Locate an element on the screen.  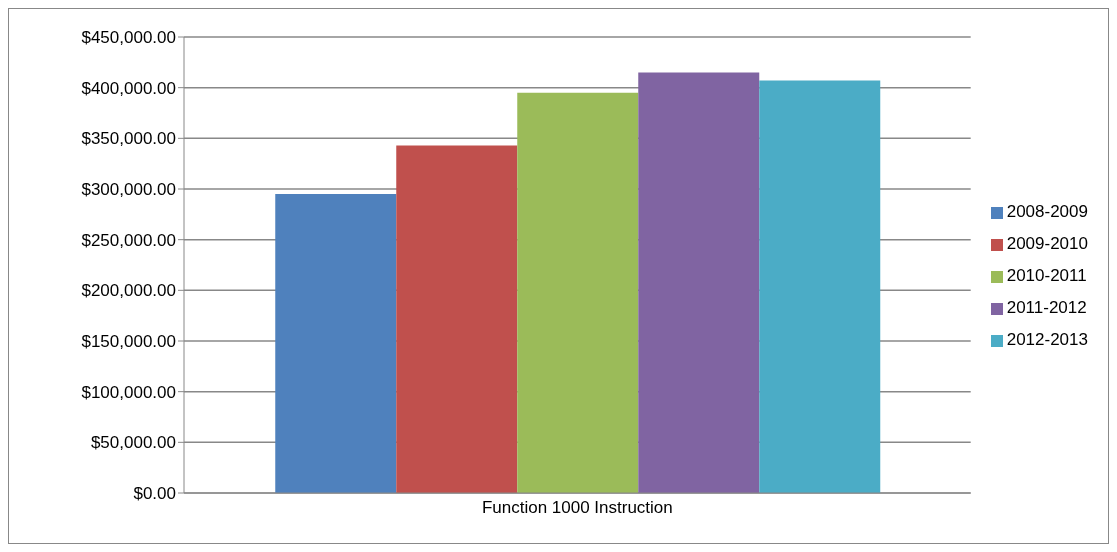
y-tick-label: $300,000.00 is located at coordinates (128, 190).